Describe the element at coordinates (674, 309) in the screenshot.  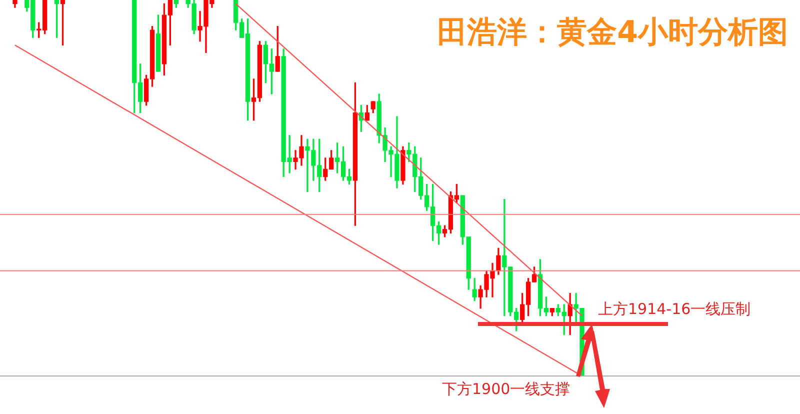
I see `text: 上方1914-16一线压制` at that location.